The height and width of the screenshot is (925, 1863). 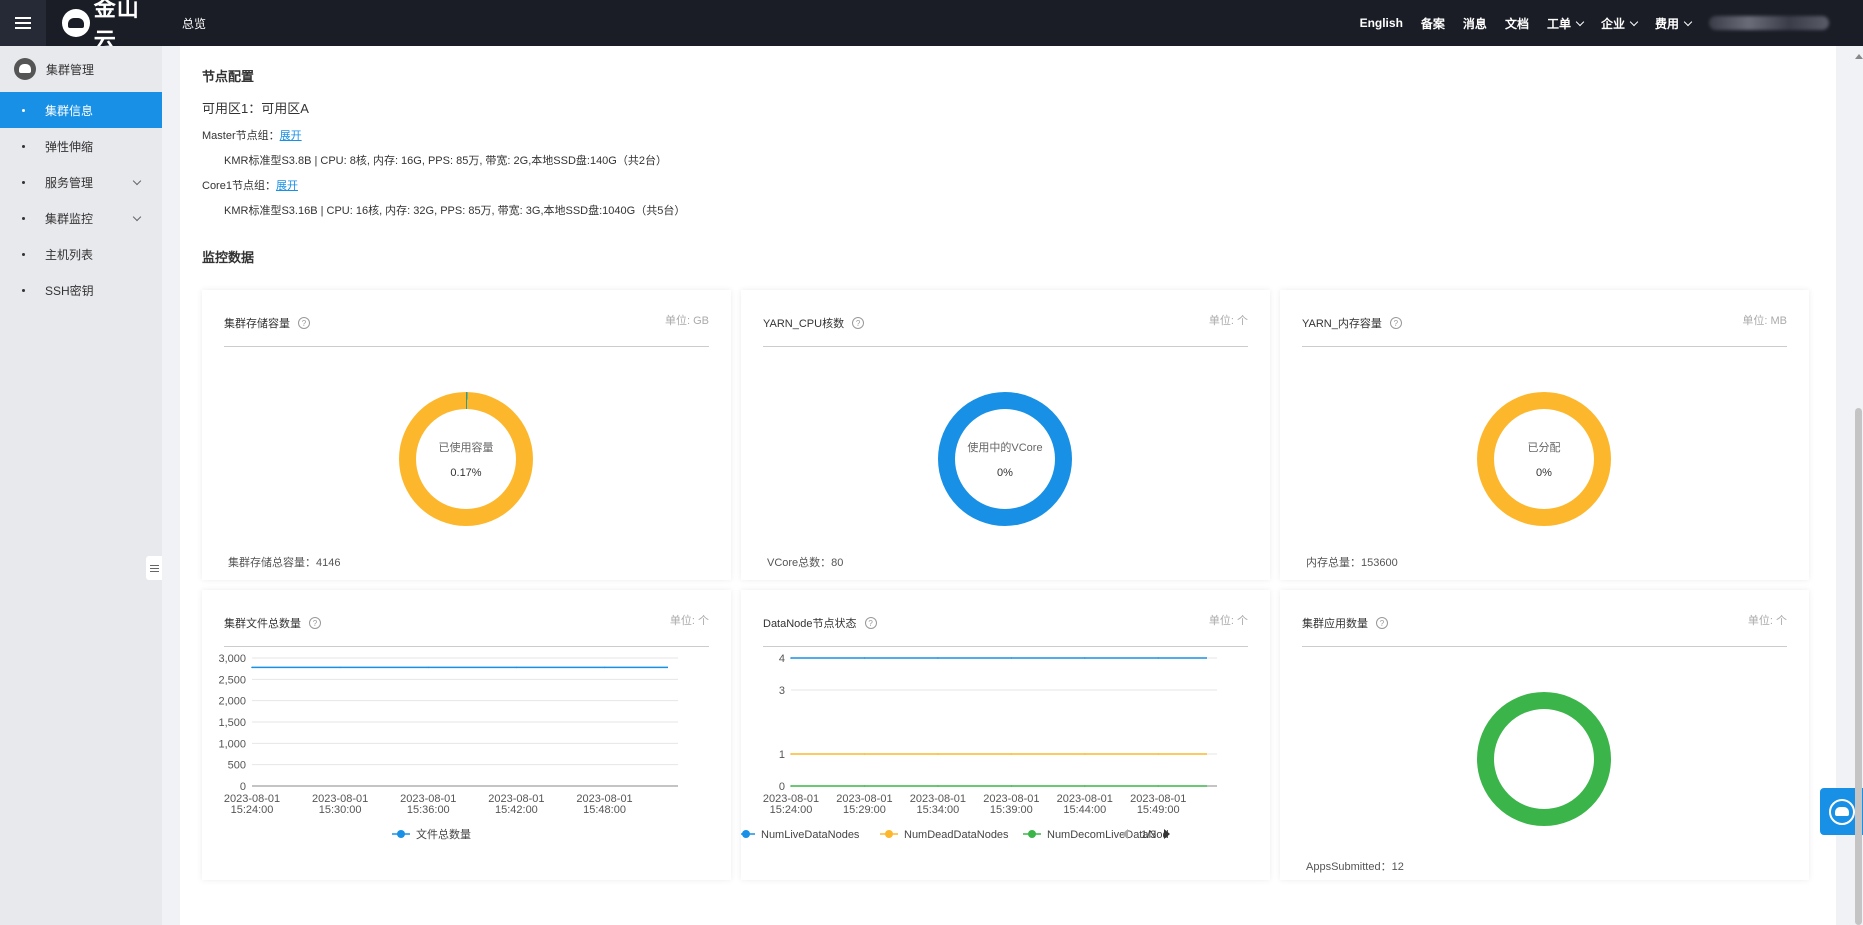 What do you see at coordinates (232, 680) in the screenshot?
I see `y-tick-label: 2,500` at bounding box center [232, 680].